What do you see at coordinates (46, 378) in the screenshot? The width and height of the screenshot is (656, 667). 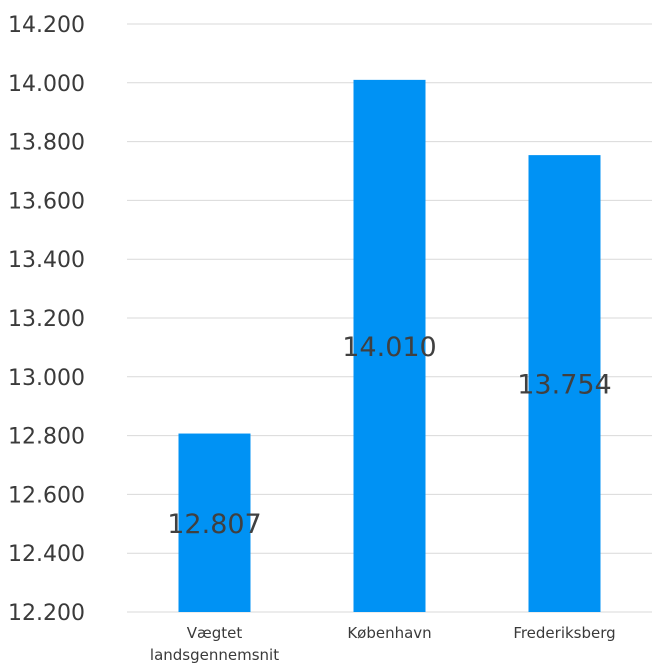 I see `y-tick-label: 13.000` at bounding box center [46, 378].